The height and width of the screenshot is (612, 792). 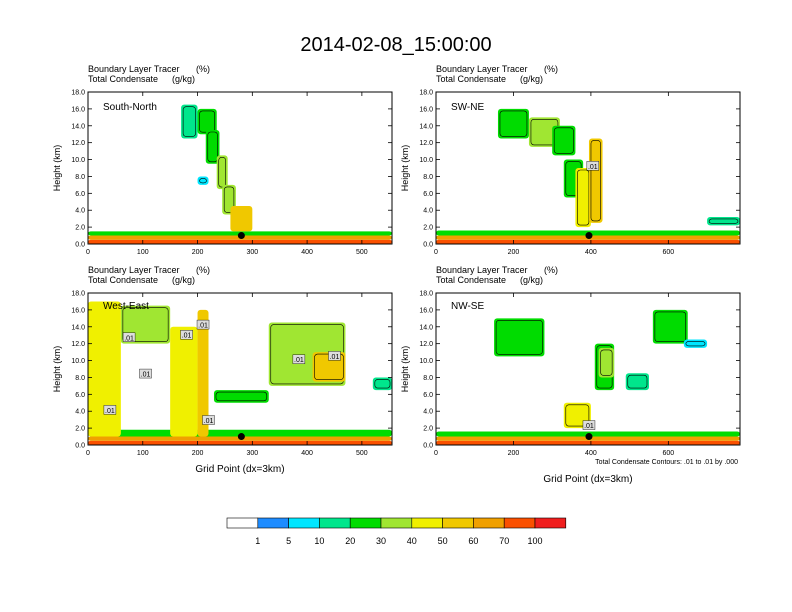 What do you see at coordinates (78, 310) in the screenshot?
I see `y-tick-label: 16.0` at bounding box center [78, 310].